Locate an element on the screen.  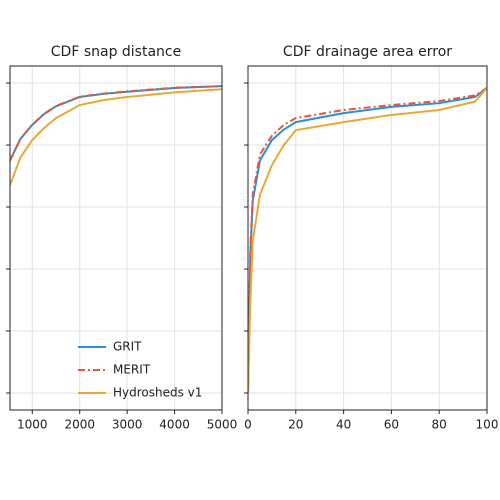
x-tick-label: 80 is located at coordinates (439, 425).